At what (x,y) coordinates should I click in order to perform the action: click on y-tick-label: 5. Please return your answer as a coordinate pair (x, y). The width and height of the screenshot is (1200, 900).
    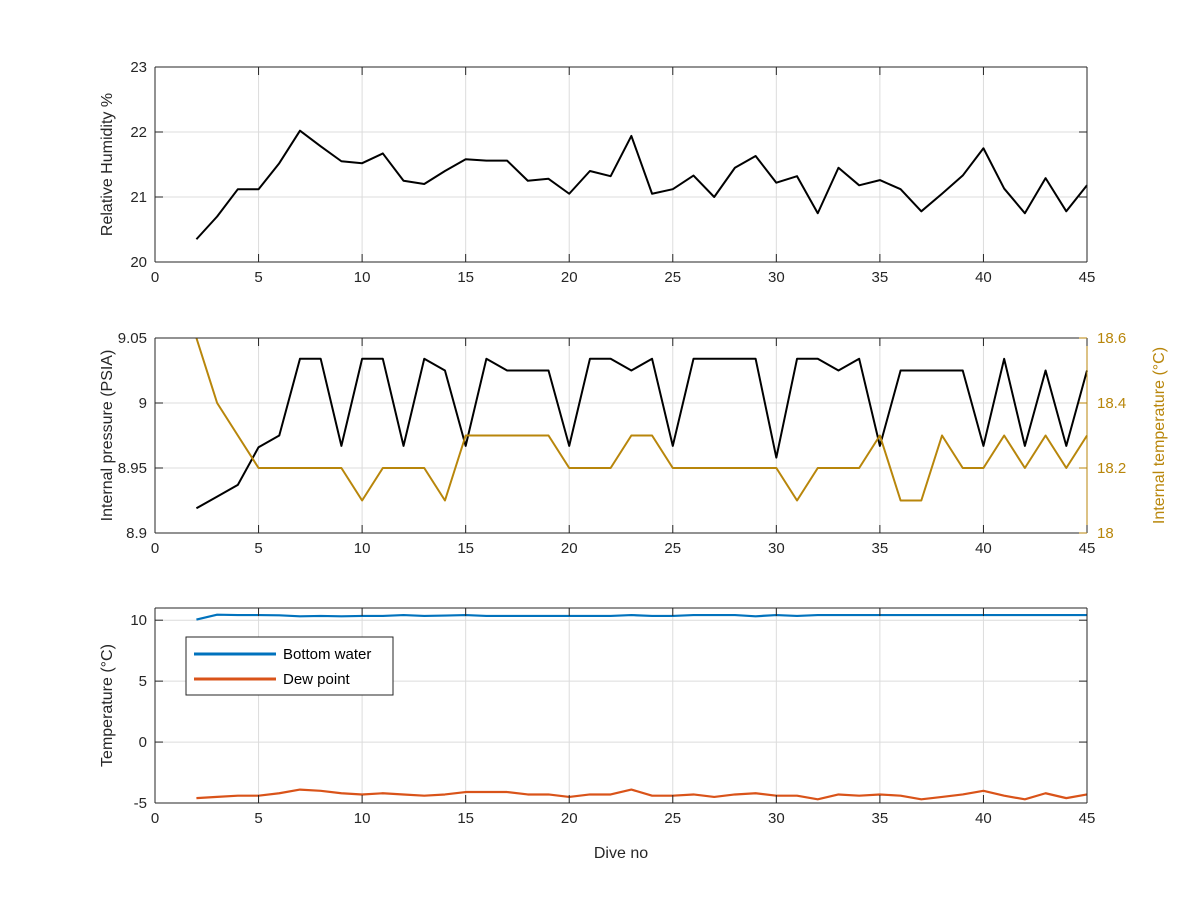
    Looking at the image, I should click on (143, 681).